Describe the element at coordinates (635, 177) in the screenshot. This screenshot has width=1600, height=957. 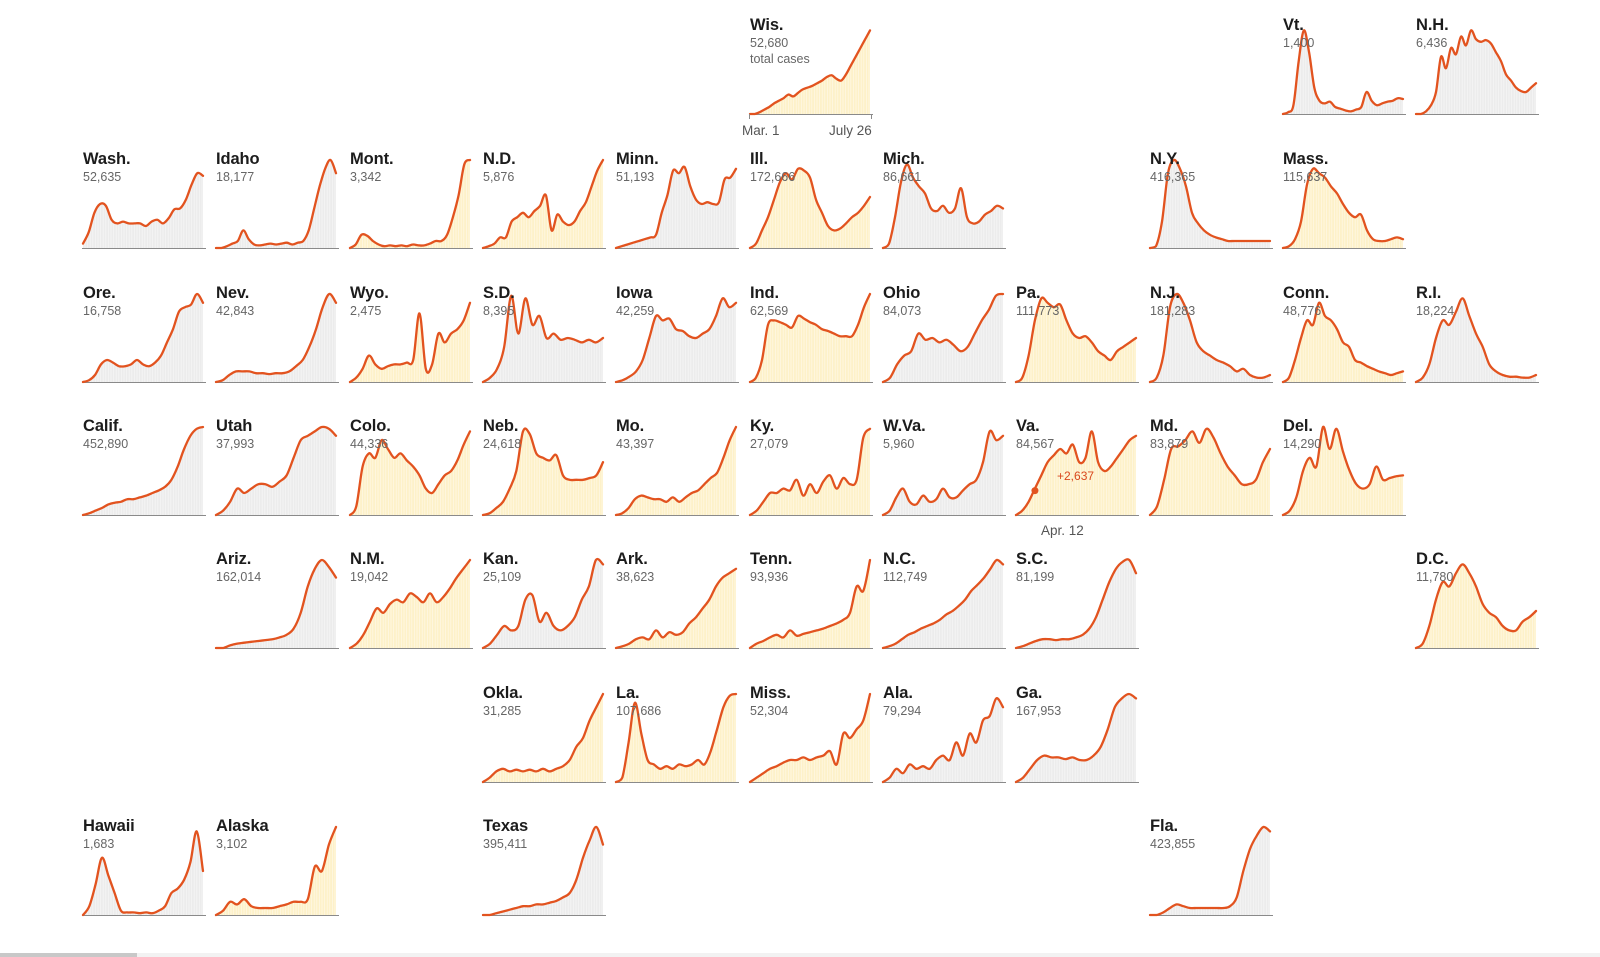
I see `state-total-cases: 51,193` at that location.